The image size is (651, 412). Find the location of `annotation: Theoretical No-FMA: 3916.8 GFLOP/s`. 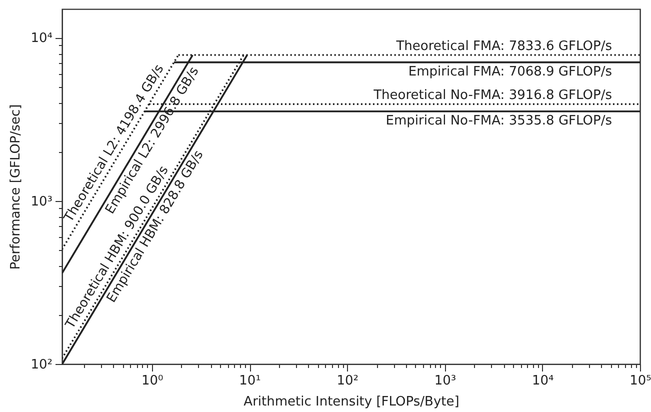

annotation: Theoretical No-FMA: 3916.8 GFLOP/s is located at coordinates (492, 96).